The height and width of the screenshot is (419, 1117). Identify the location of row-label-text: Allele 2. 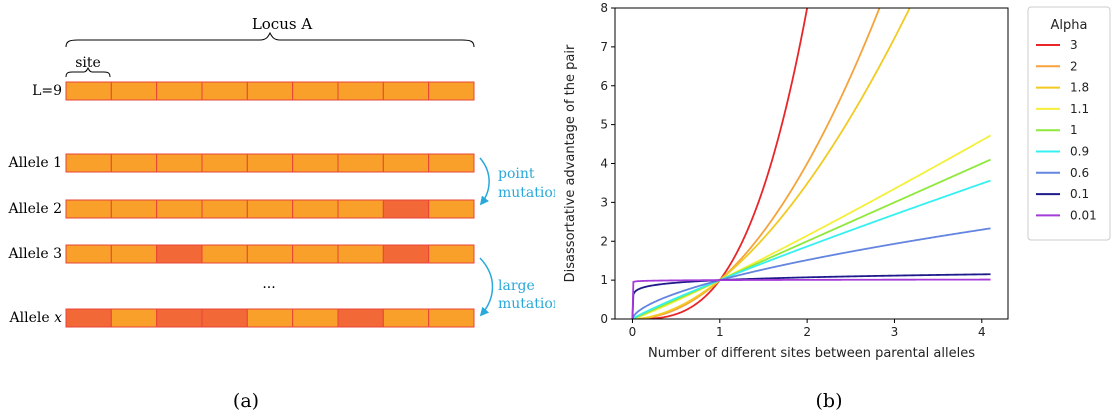
(35, 209).